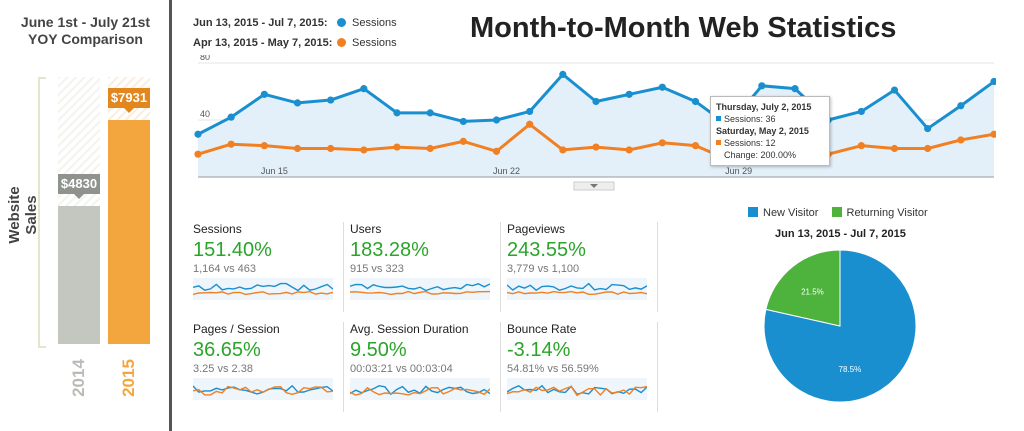  What do you see at coordinates (236, 329) in the screenshot?
I see `metric-label: Pages / Session` at bounding box center [236, 329].